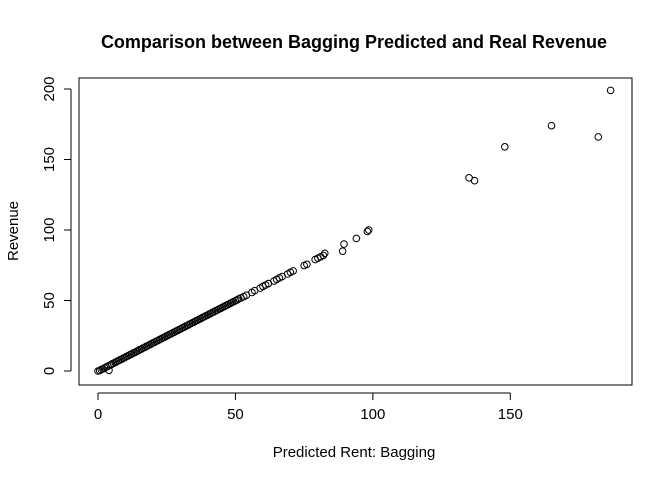 The width and height of the screenshot is (672, 480). Describe the element at coordinates (98, 414) in the screenshot. I see `x-tick-label: 0` at that location.